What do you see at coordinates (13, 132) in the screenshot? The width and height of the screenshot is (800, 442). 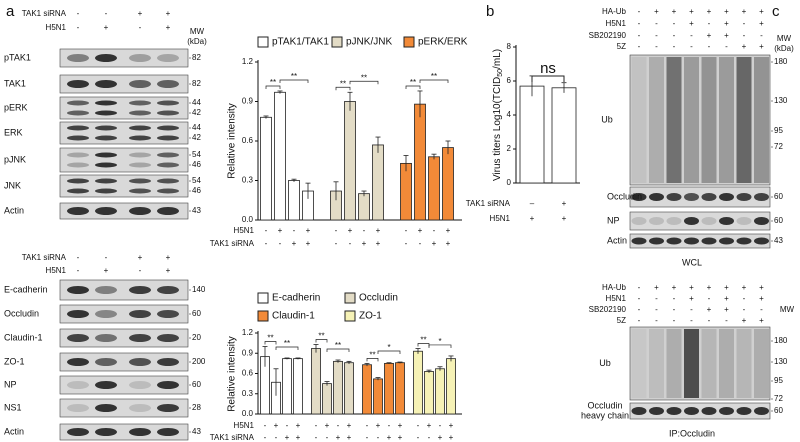 I see `row-label: ERK` at bounding box center [13, 132].